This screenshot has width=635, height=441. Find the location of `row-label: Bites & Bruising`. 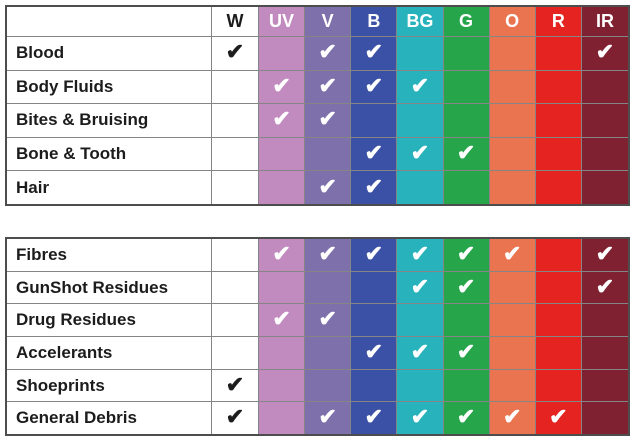

row-label: Bites & Bruising is located at coordinates (109, 120).